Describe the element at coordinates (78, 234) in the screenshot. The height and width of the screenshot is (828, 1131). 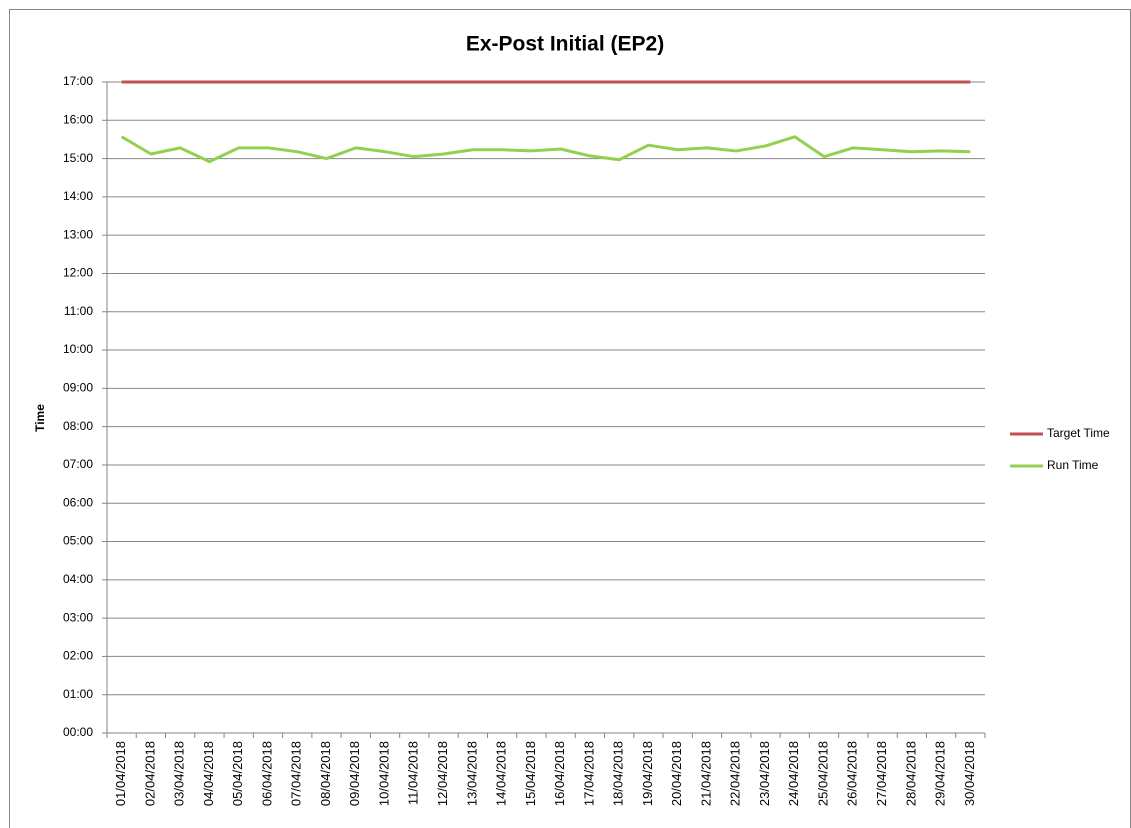
I see `y-tick-label: 13:00` at that location.